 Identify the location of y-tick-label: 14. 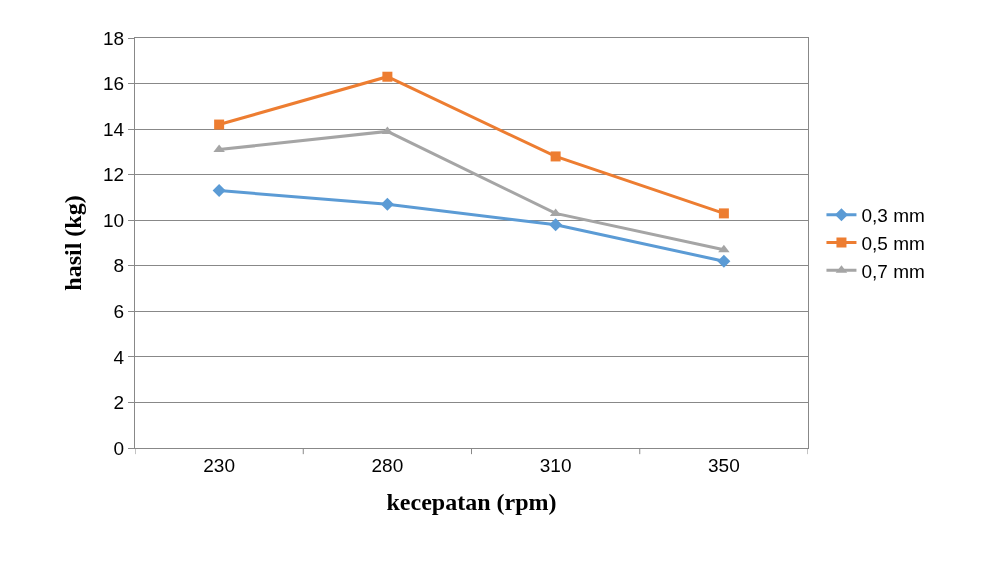
(114, 129).